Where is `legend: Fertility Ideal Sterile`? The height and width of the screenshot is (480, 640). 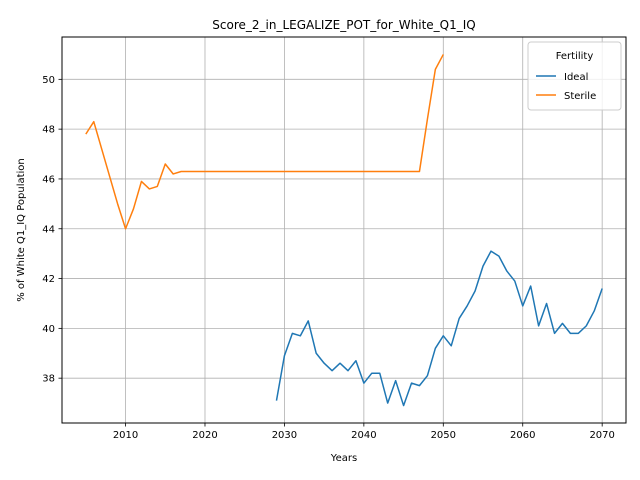
legend: Fertility Ideal Sterile is located at coordinates (574, 76).